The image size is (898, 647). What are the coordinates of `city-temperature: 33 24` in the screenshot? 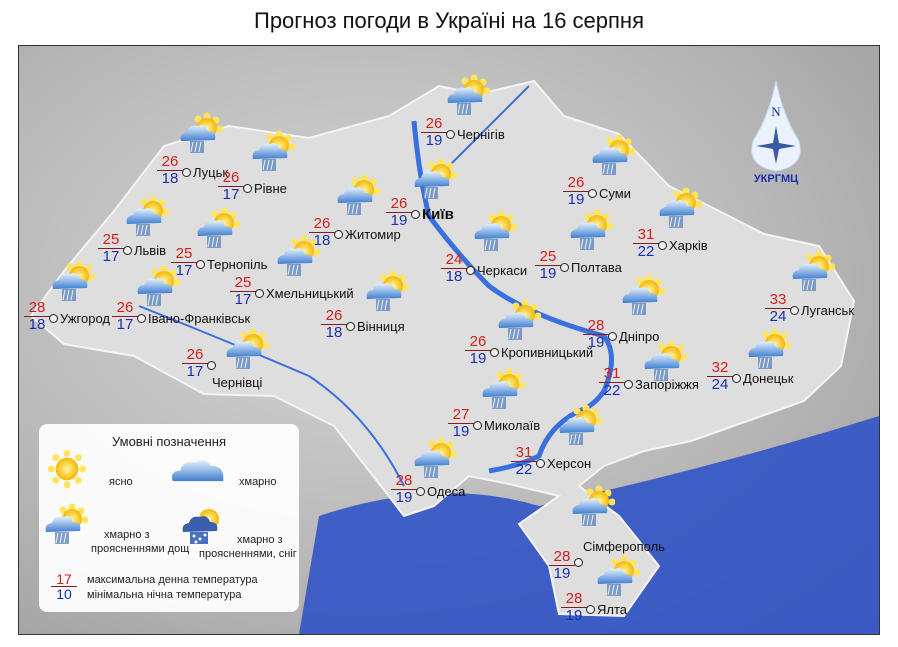 It's located at (778, 308).